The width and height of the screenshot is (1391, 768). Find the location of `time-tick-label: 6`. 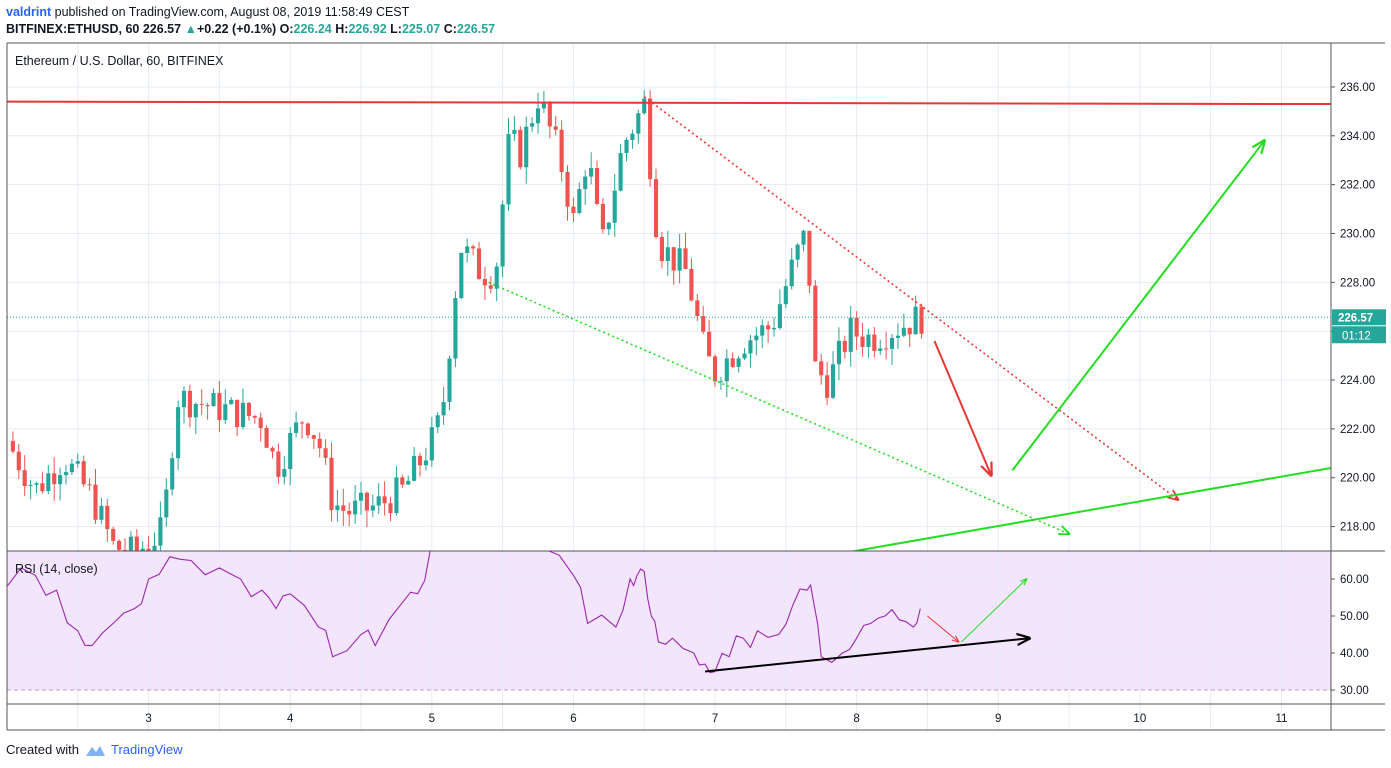

time-tick-label: 6 is located at coordinates (573, 719).